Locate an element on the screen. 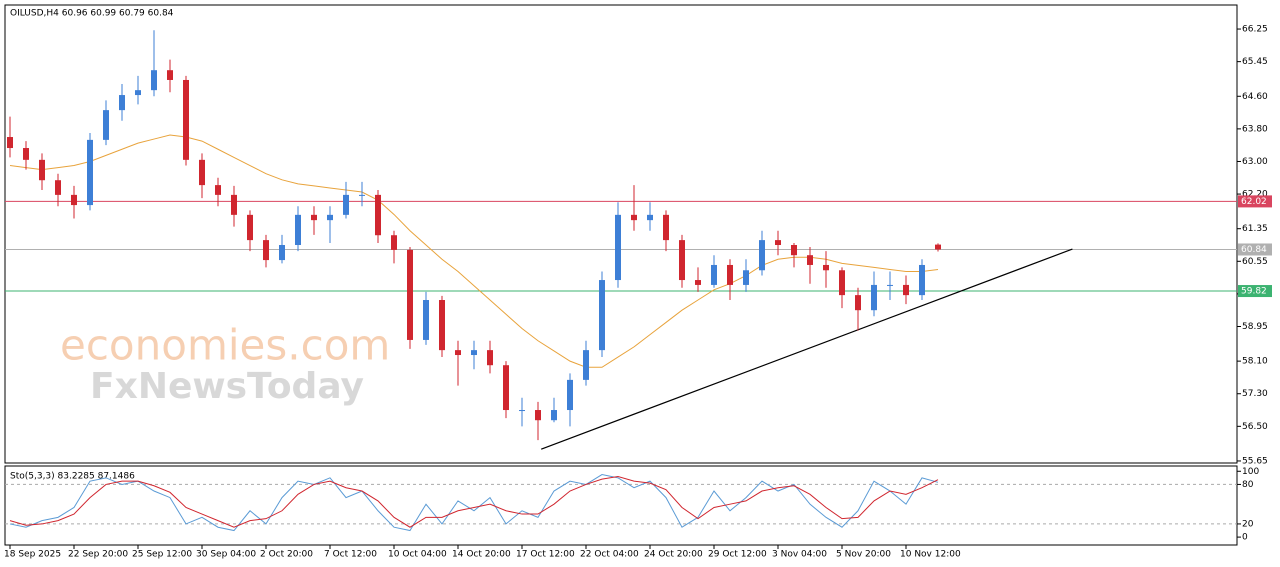 This screenshot has width=1280, height=567. indicator-tick-label: 0 is located at coordinates (1245, 538).